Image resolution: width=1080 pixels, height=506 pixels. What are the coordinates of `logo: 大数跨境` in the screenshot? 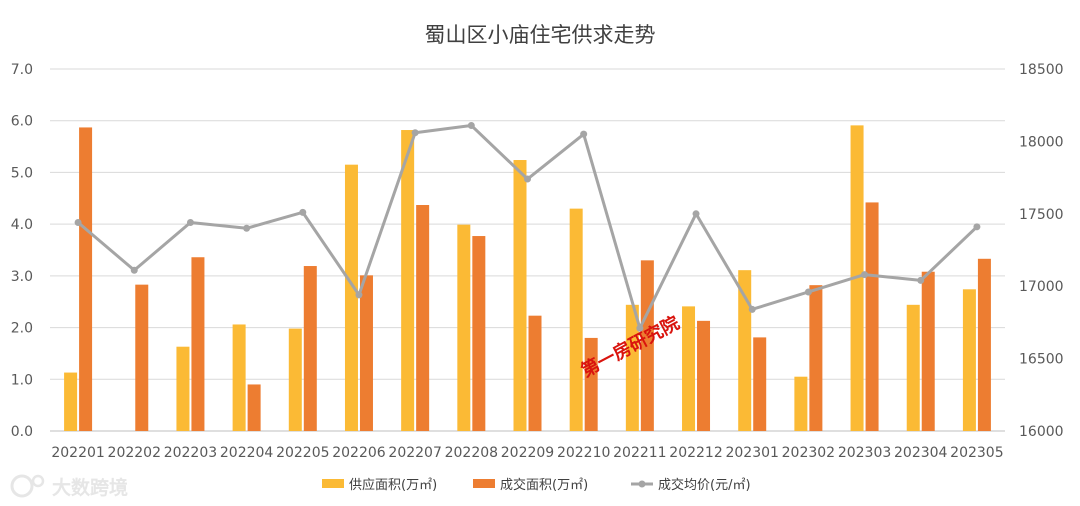 It's located at (69, 486).